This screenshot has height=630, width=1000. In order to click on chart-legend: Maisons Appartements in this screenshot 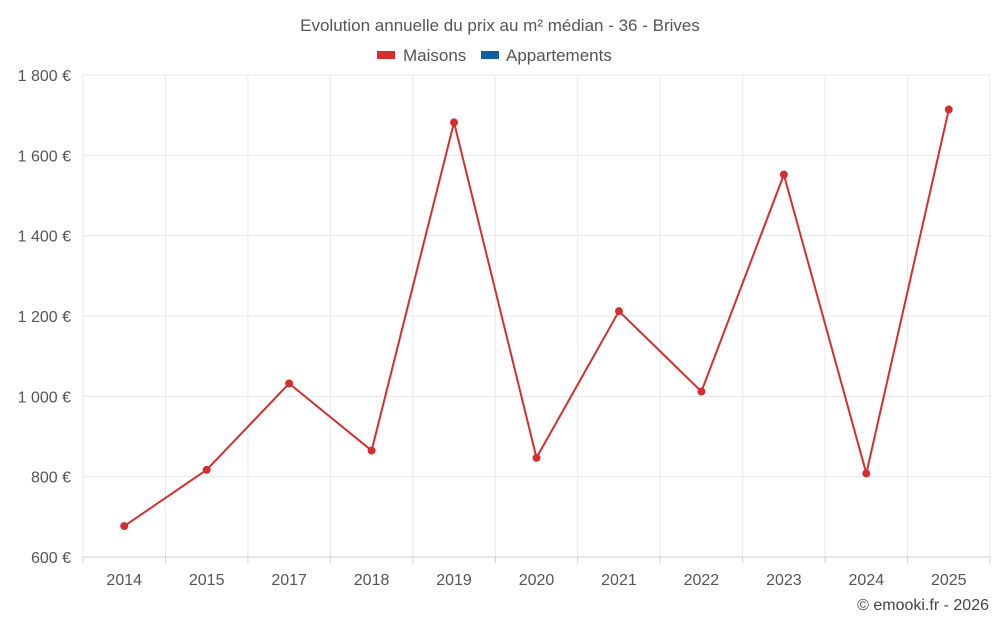, I will do `click(494, 55)`.